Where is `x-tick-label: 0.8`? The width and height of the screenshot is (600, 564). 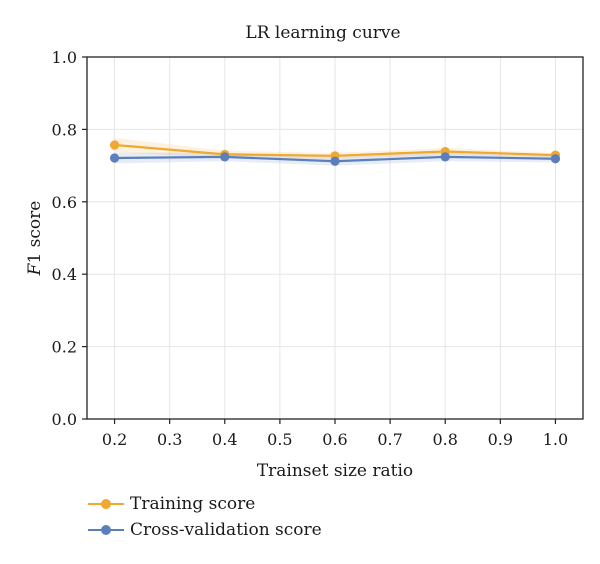 x-tick-label: 0.8 is located at coordinates (444, 439).